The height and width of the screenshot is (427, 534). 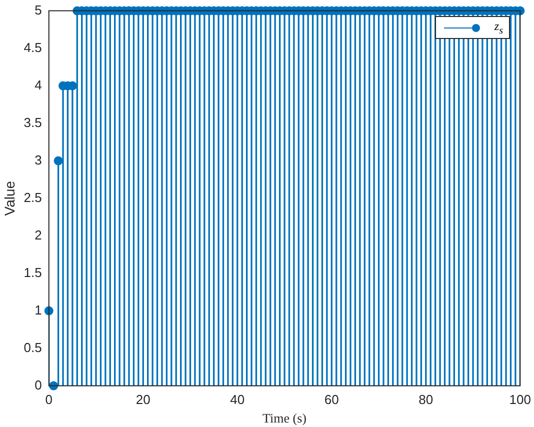 I want to click on y-tick-label: 0.5, so click(x=33, y=347).